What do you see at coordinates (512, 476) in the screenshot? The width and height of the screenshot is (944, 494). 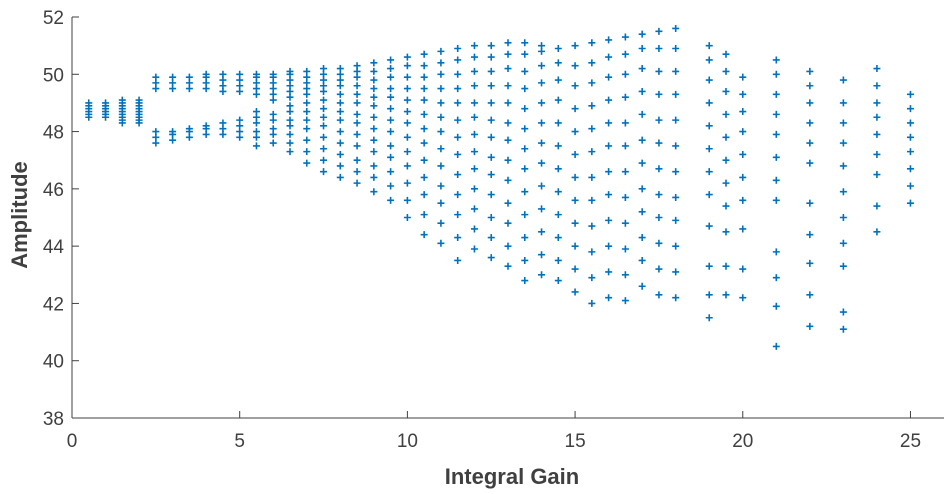 I see `x-axis-title: Integral Gain` at bounding box center [512, 476].